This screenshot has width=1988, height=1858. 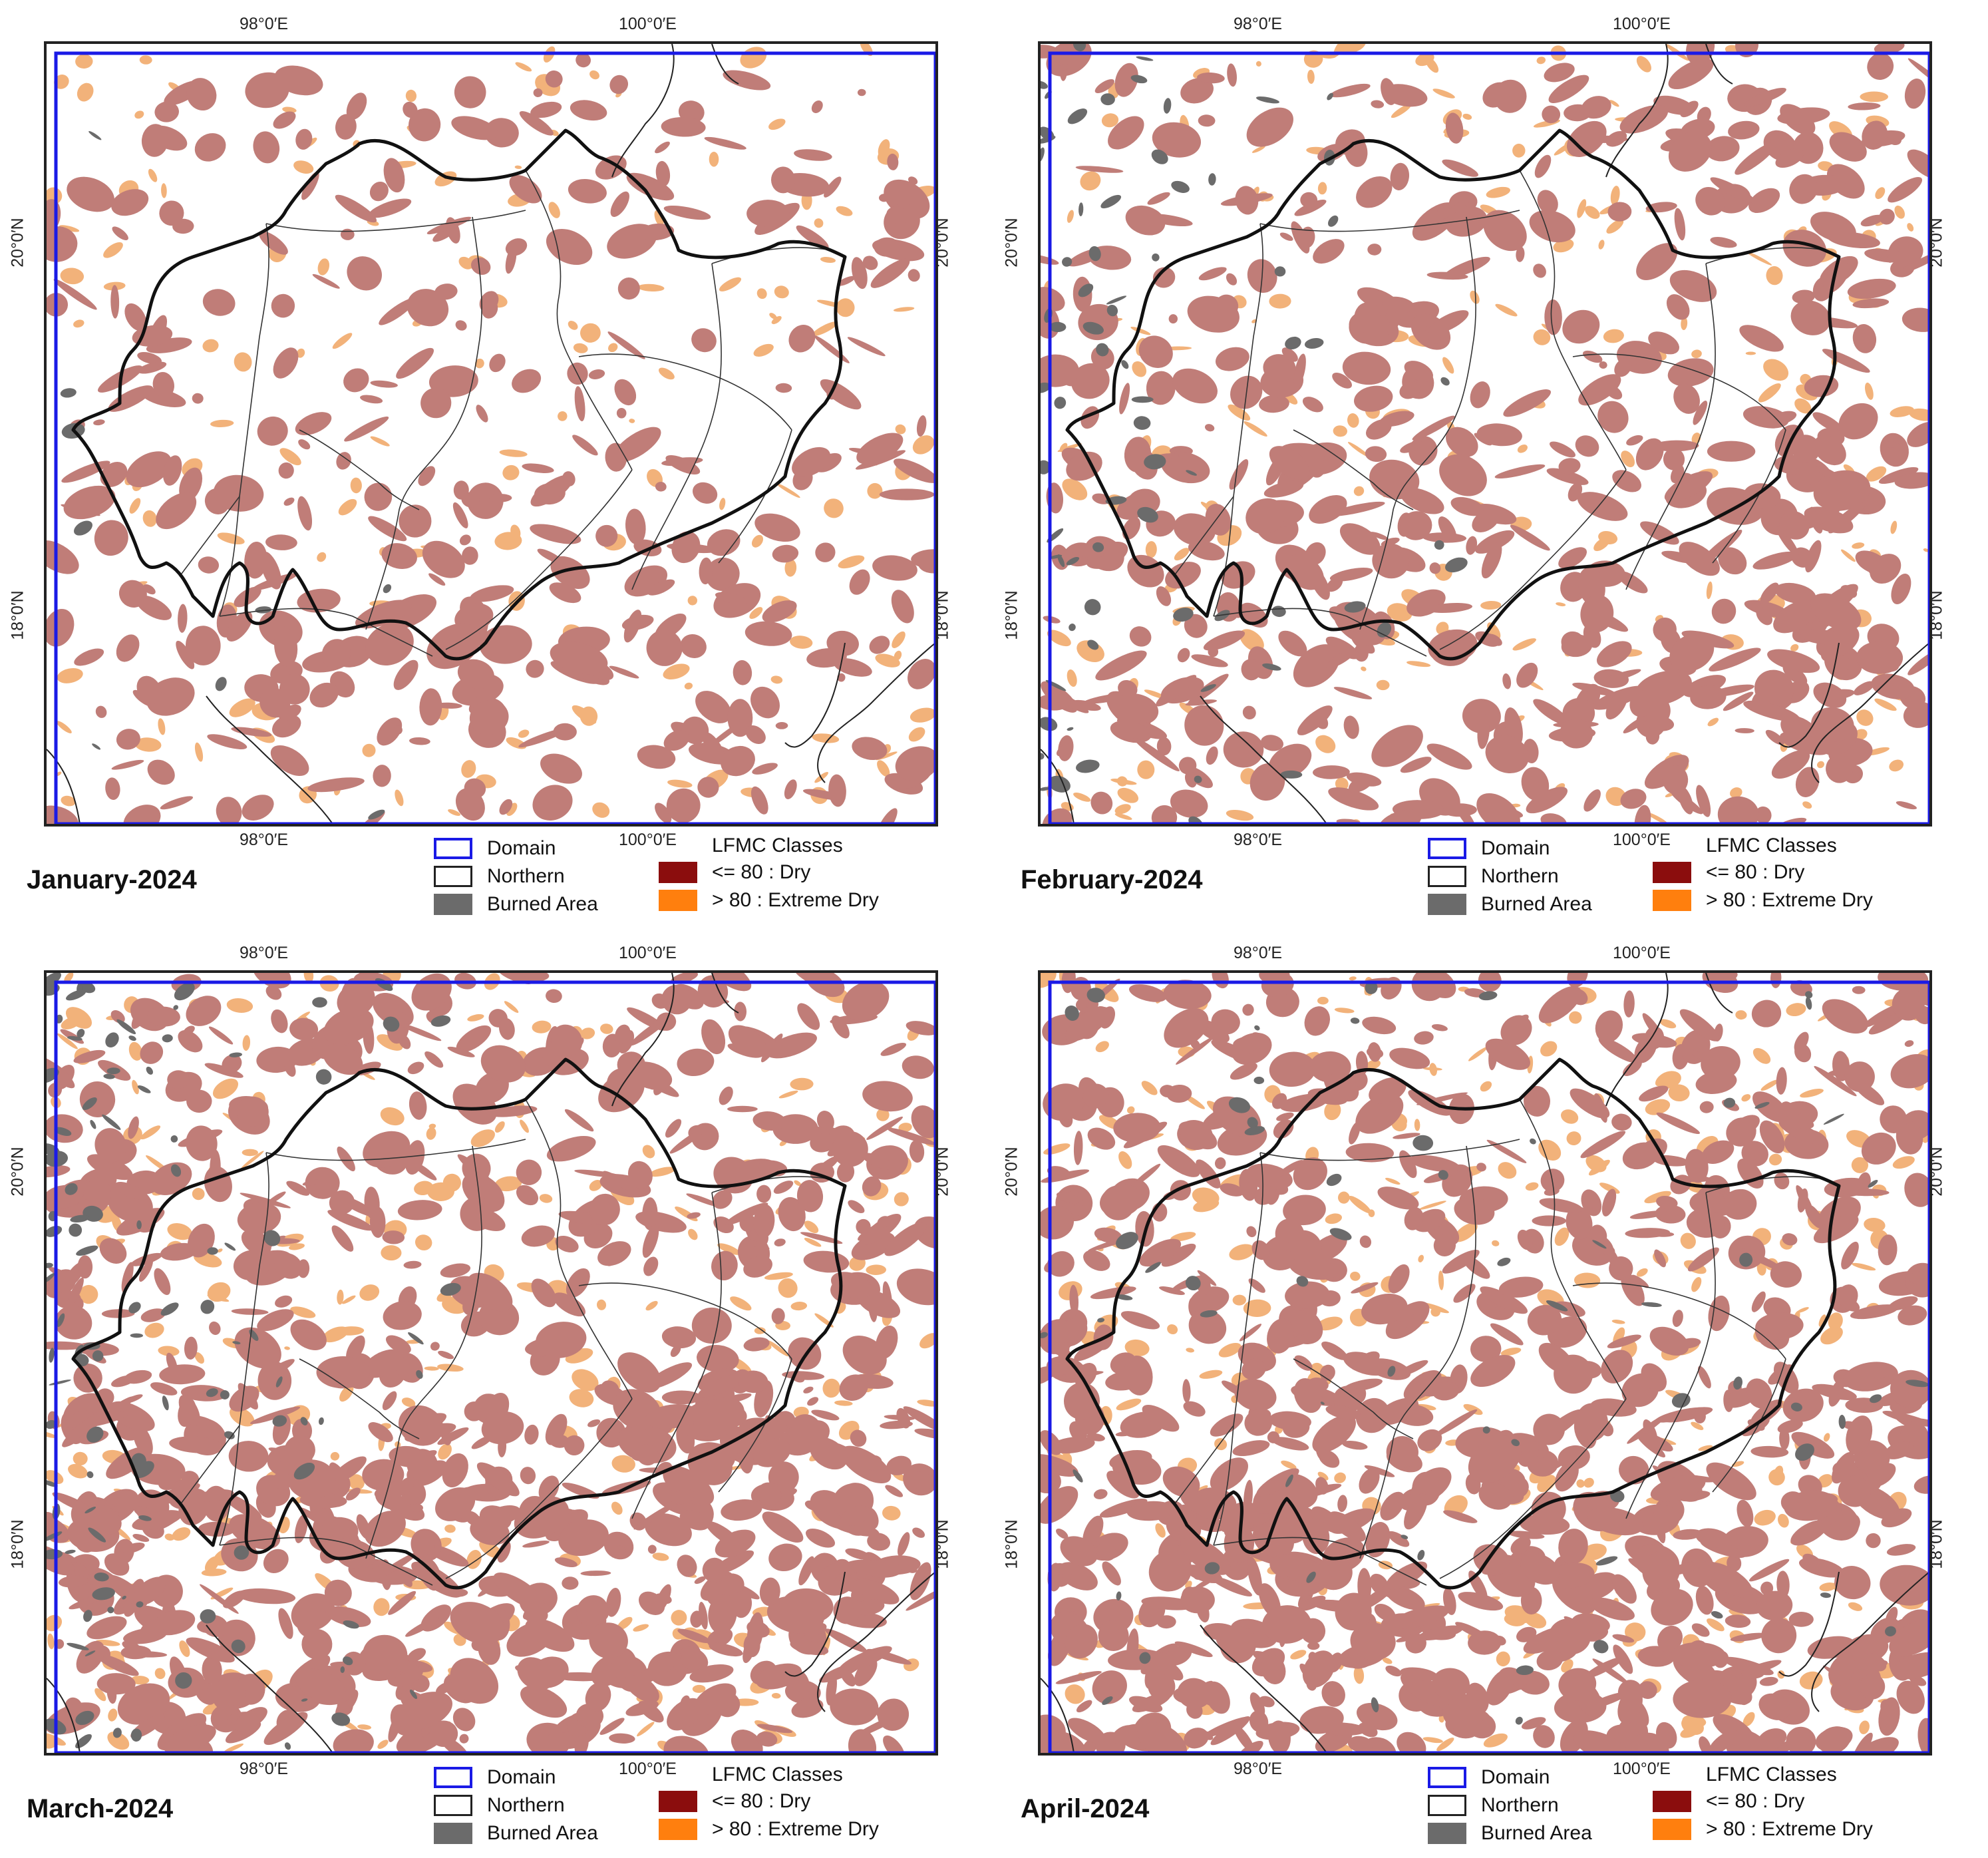 What do you see at coordinates (1672, 900) in the screenshot?
I see `extreme-dry-swatch` at bounding box center [1672, 900].